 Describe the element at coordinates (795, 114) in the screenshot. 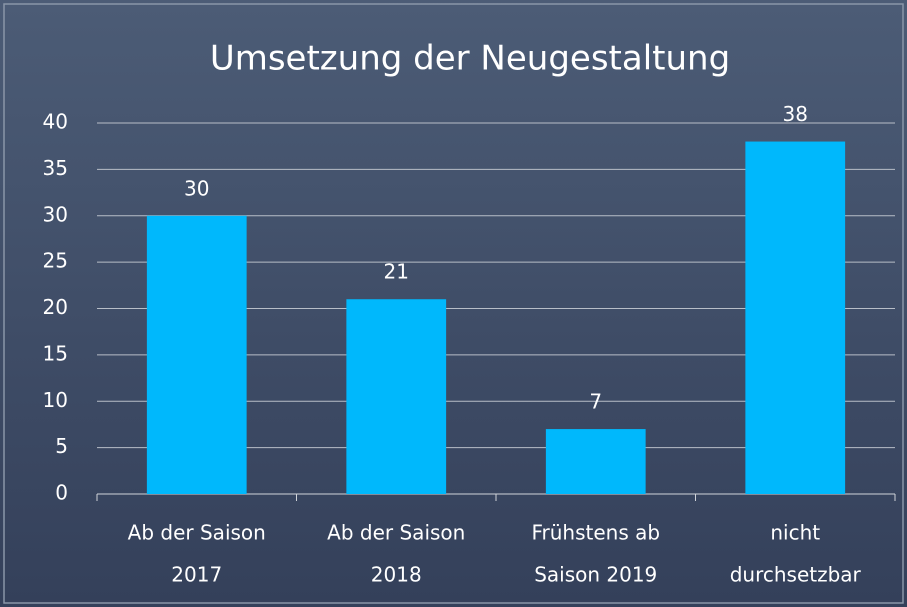

I see `data-label: 38` at that location.